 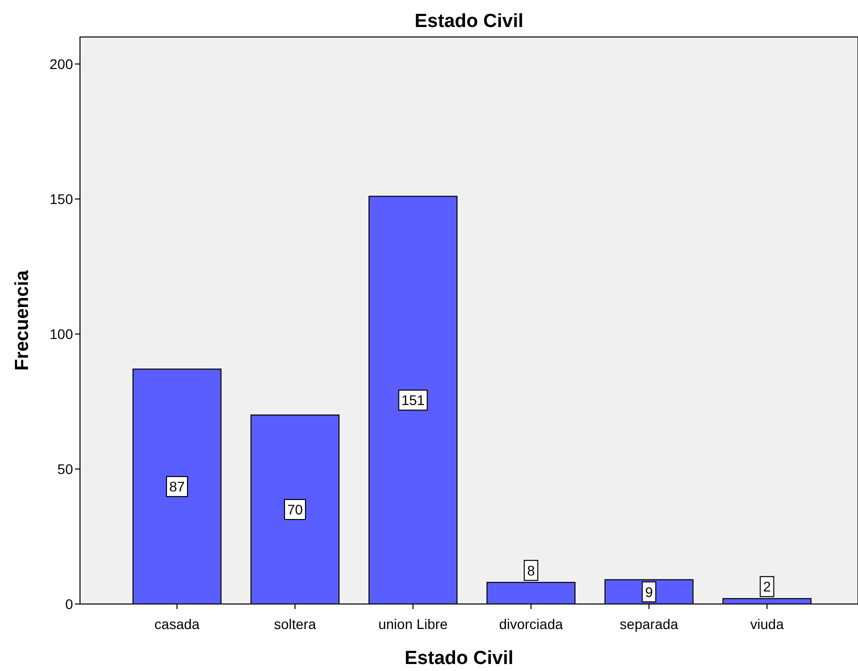 What do you see at coordinates (767, 624) in the screenshot?
I see `x-tick-label: viuda` at bounding box center [767, 624].